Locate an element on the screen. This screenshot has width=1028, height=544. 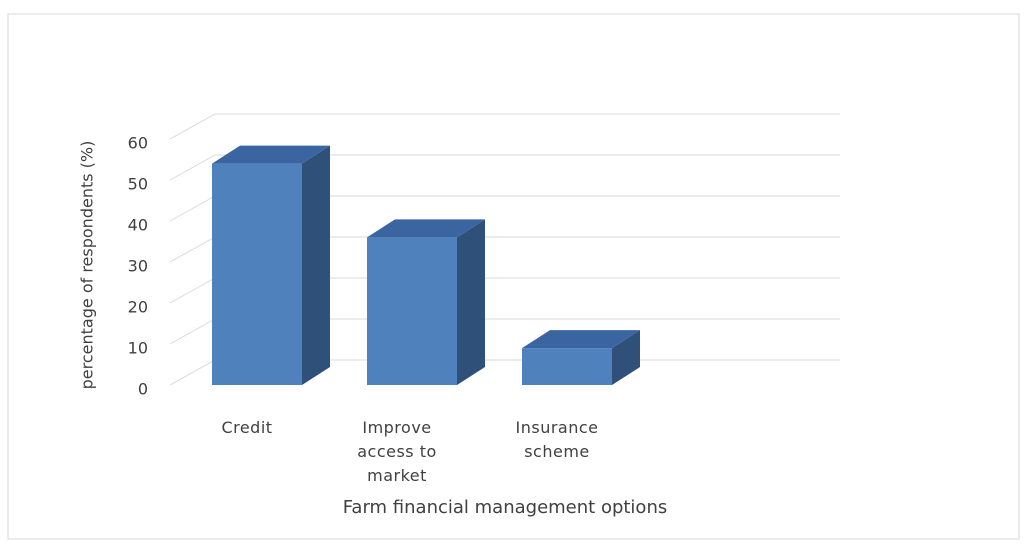
y-tick-label: 60 is located at coordinates (138, 143).